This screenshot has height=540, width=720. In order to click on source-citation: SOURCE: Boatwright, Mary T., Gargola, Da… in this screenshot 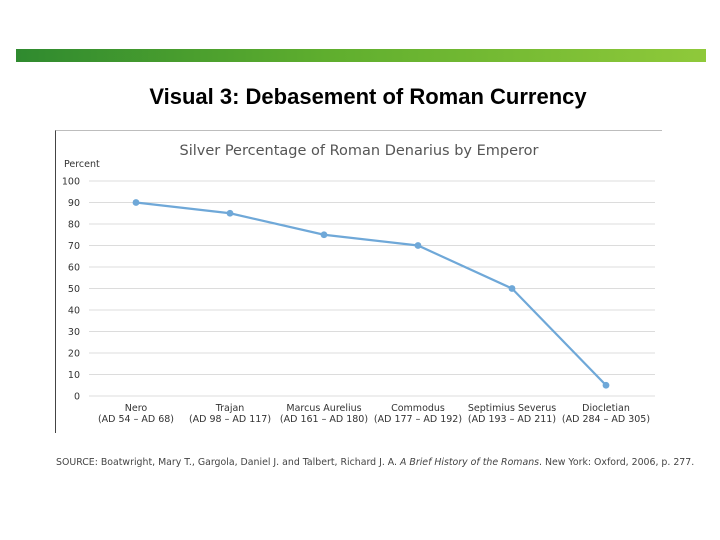, I will do `click(376, 462)`.